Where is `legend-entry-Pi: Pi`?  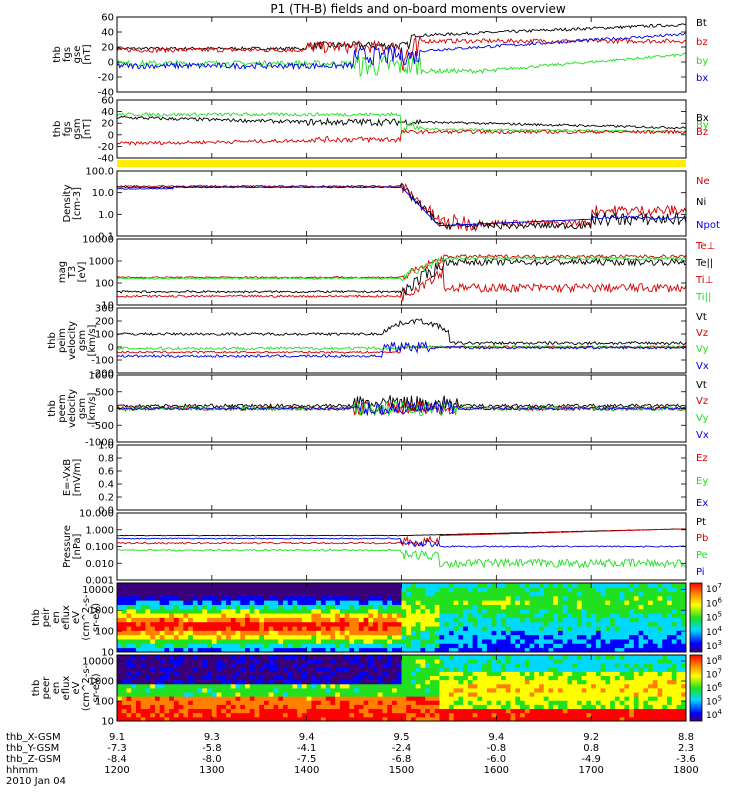
legend-entry-Pi: Pi is located at coordinates (700, 572).